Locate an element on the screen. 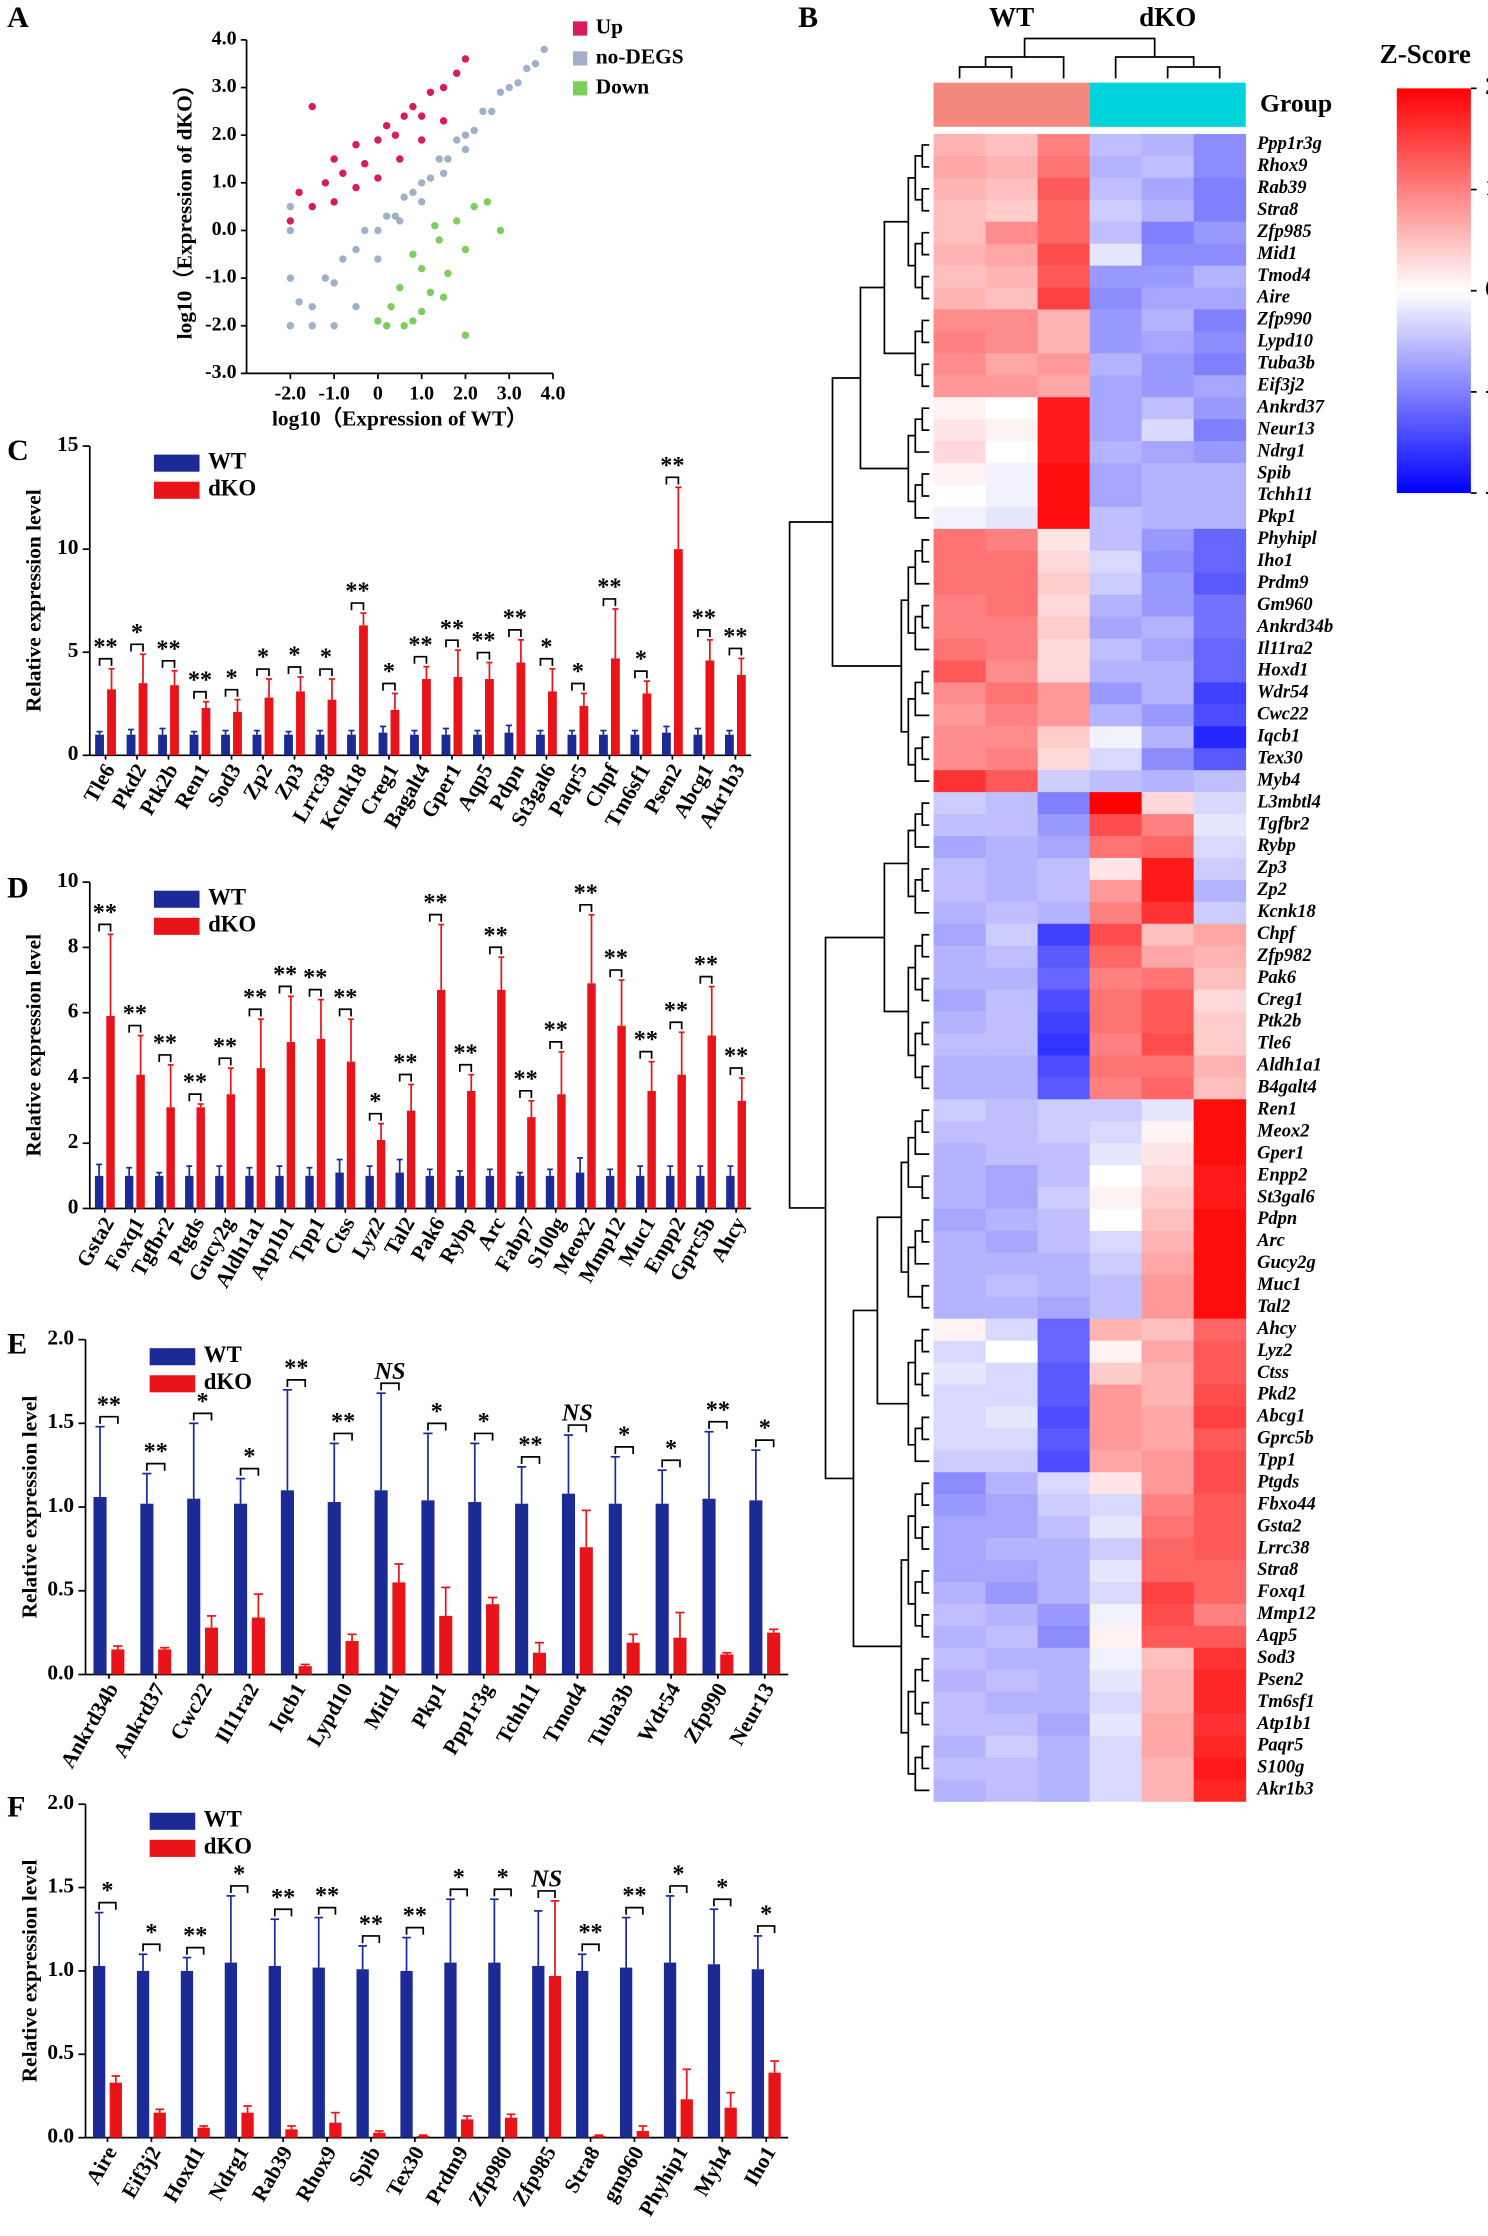 The width and height of the screenshot is (1488, 2236). y-tick-label: -1.0 is located at coordinates (221, 277).